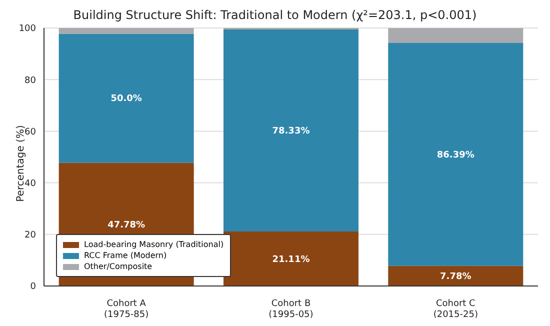 This screenshot has height=326, width=550. What do you see at coordinates (127, 225) in the screenshot?
I see `data-label: 47.78%` at bounding box center [127, 225].